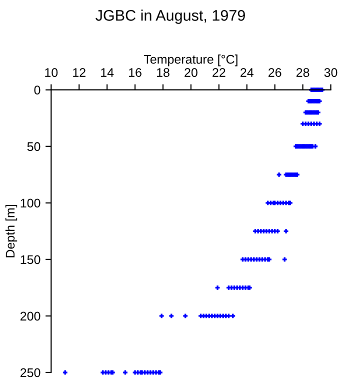 This screenshot has height=384, width=341. What do you see at coordinates (163, 72) in the screenshot?
I see `x-tick-label: 18` at bounding box center [163, 72].